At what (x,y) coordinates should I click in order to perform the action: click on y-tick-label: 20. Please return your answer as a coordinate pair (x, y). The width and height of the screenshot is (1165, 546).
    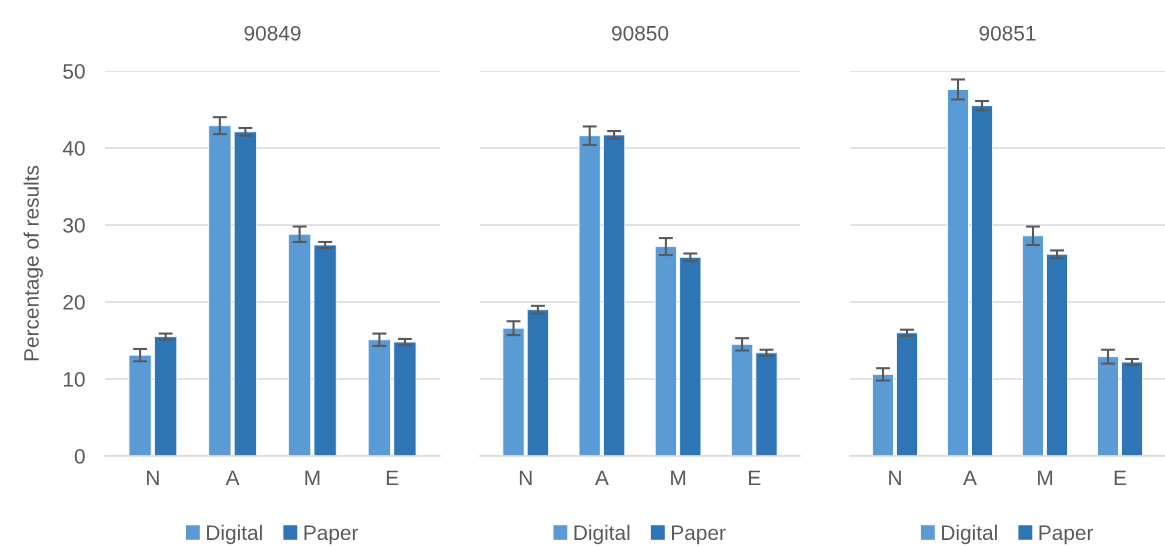
    Looking at the image, I should click on (74, 302).